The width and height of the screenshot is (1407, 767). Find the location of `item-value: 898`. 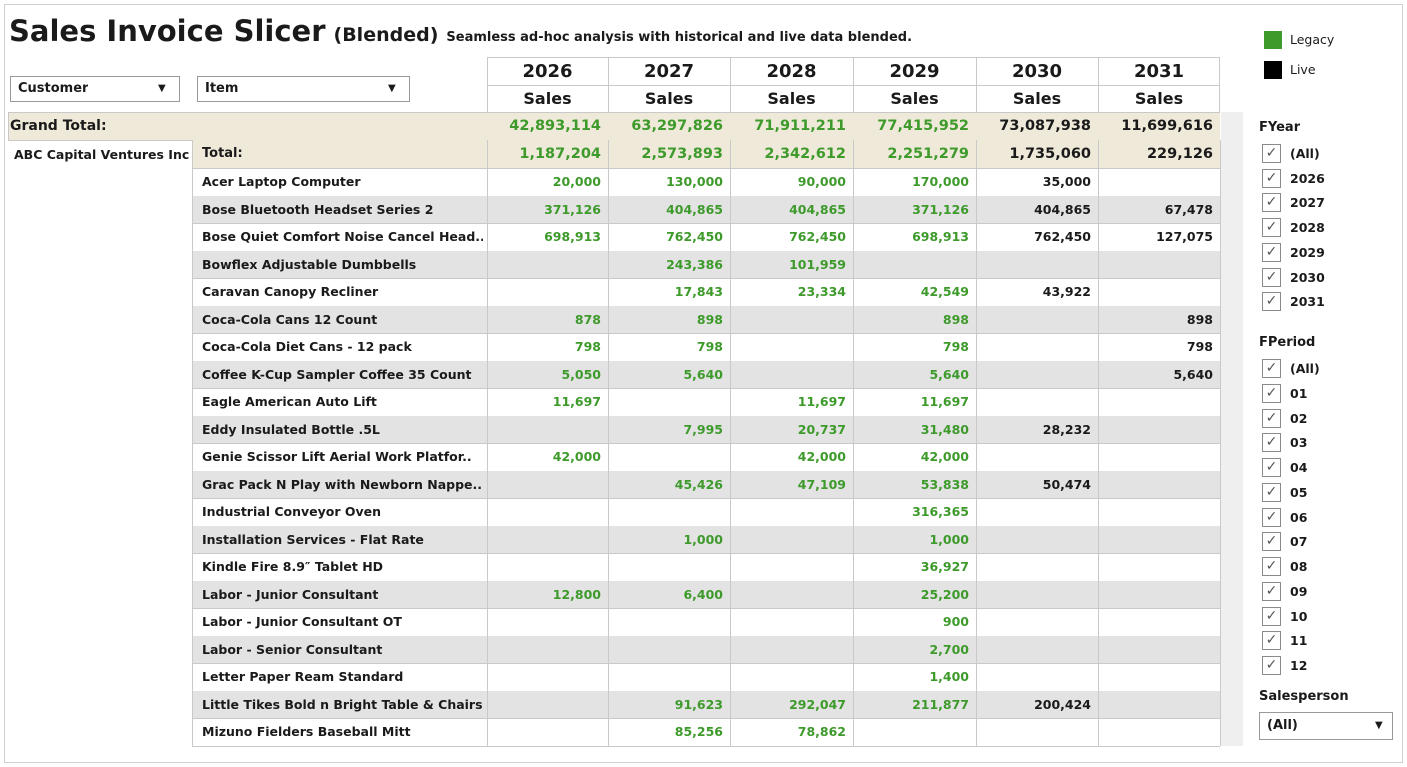

item-value: 898 is located at coordinates (955, 319).